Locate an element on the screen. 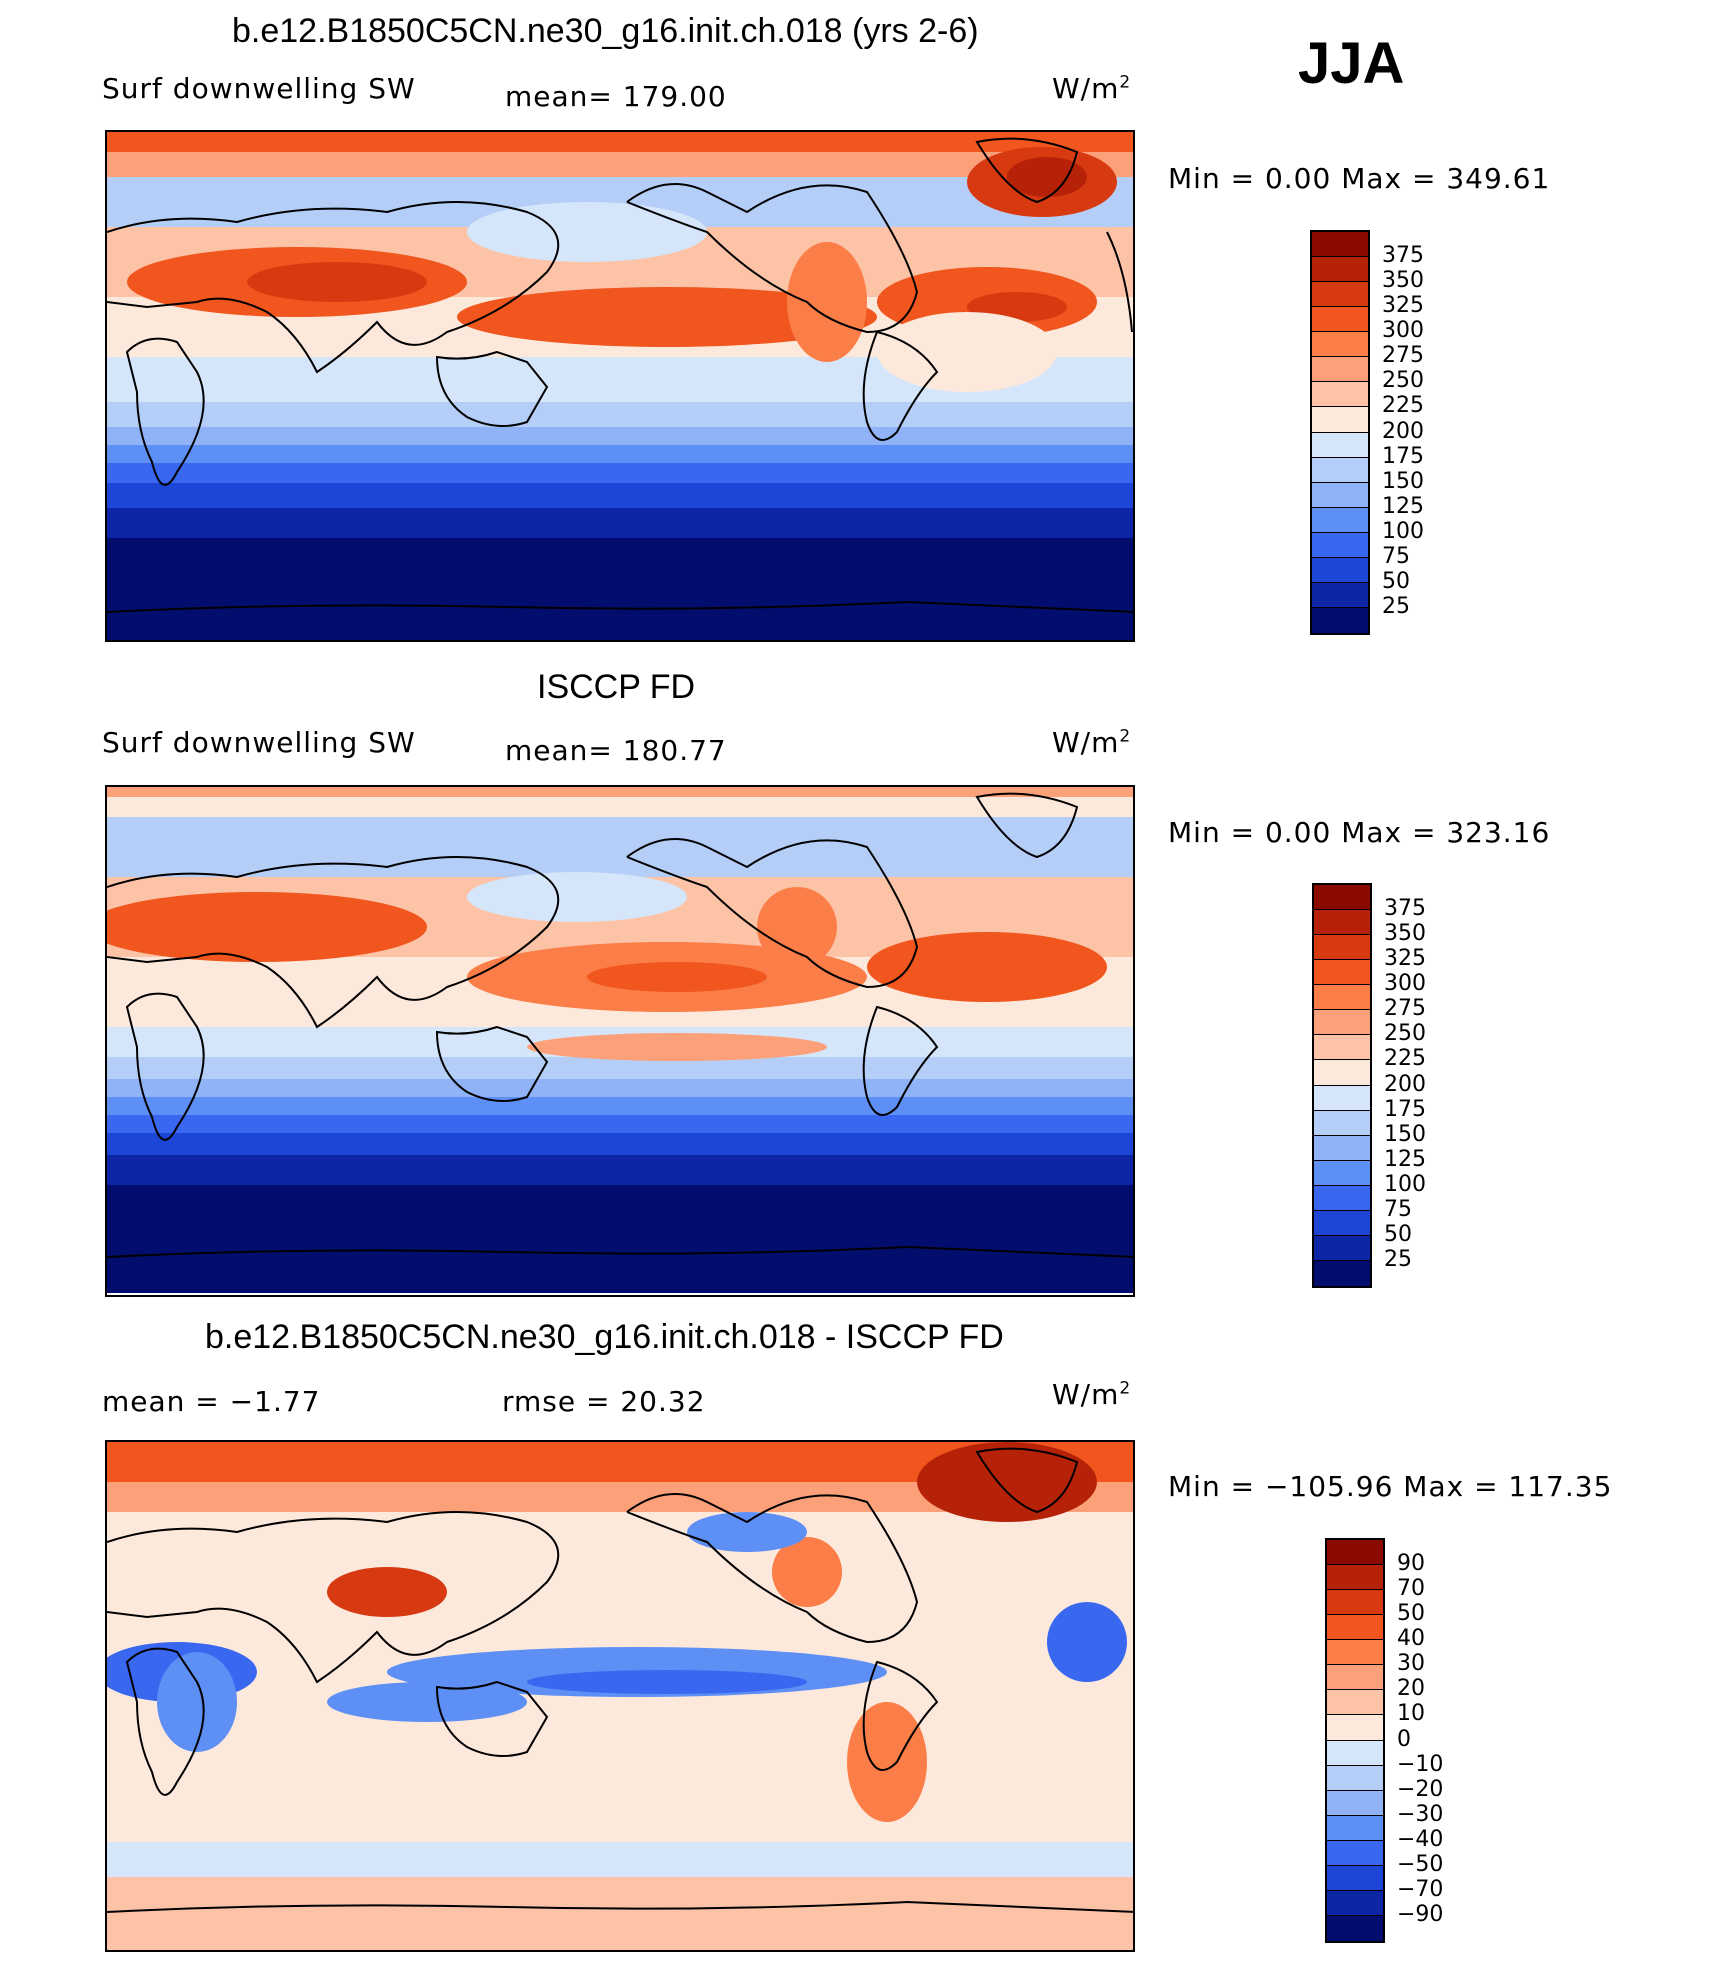 Image resolution: width=1710 pixels, height=1963 pixels. panel2-colorbar is located at coordinates (1342, 1085).